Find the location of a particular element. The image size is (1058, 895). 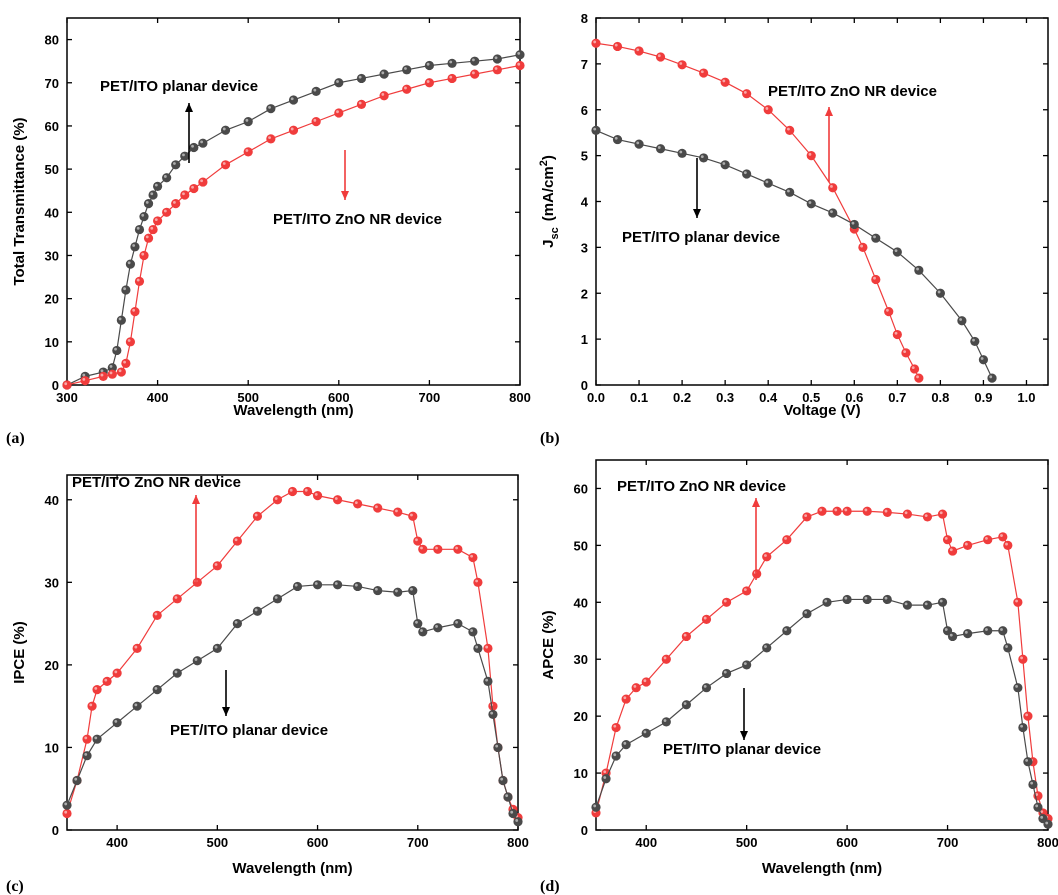

x-tick-label: 800 is located at coordinates (518, 842).